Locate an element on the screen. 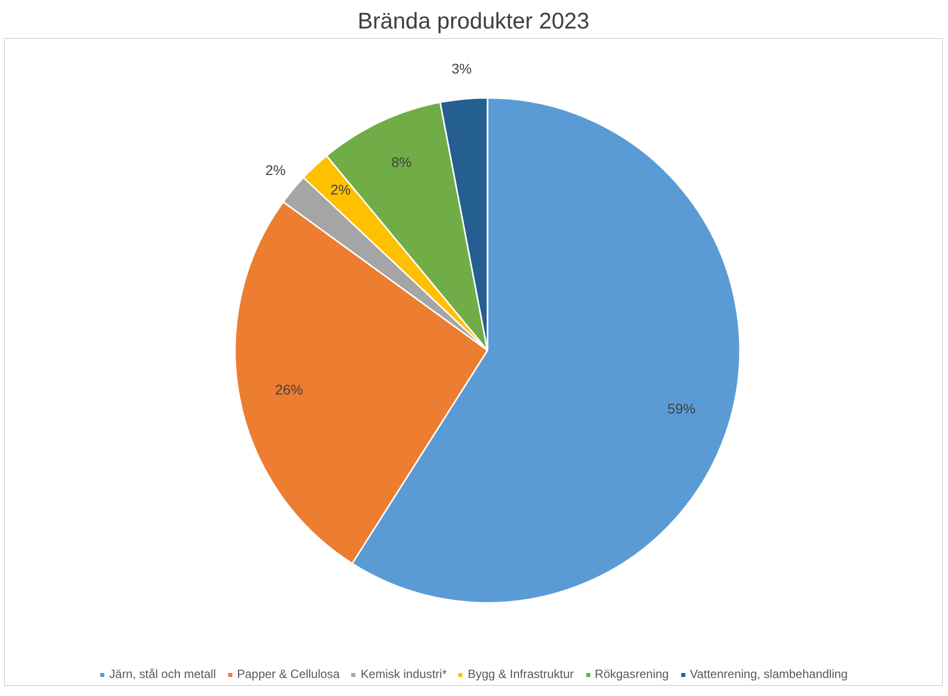 The width and height of the screenshot is (948, 696). data-label: 26% is located at coordinates (289, 389).